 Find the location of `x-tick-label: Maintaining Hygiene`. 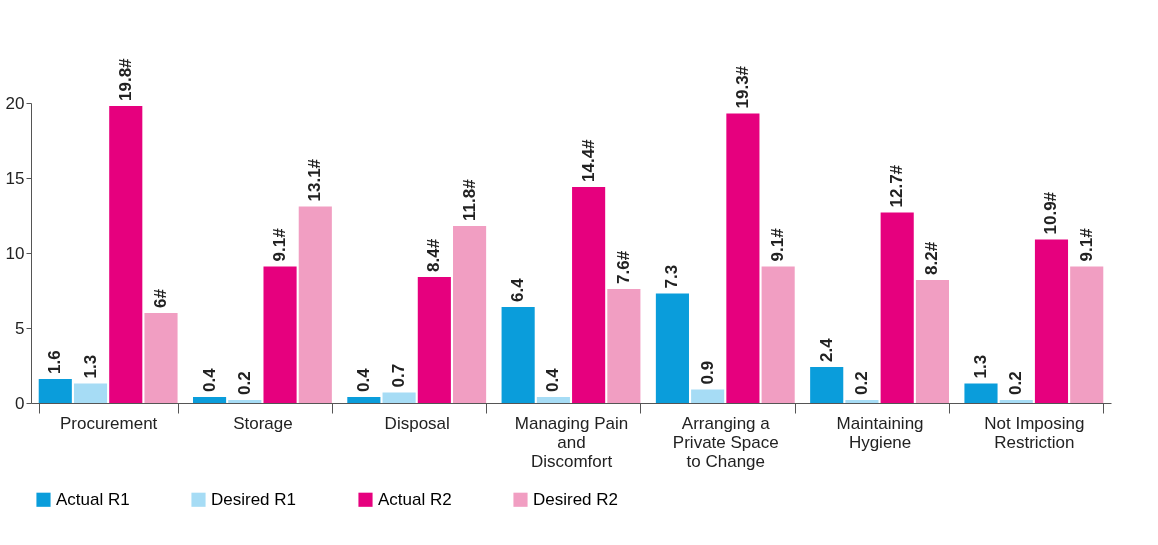

x-tick-label: Maintaining Hygiene is located at coordinates (880, 432).